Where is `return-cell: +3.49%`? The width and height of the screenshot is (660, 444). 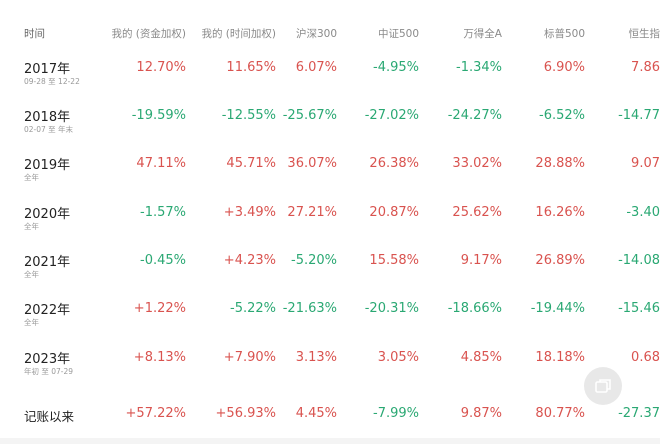
return-cell: +3.49% is located at coordinates (249, 212).